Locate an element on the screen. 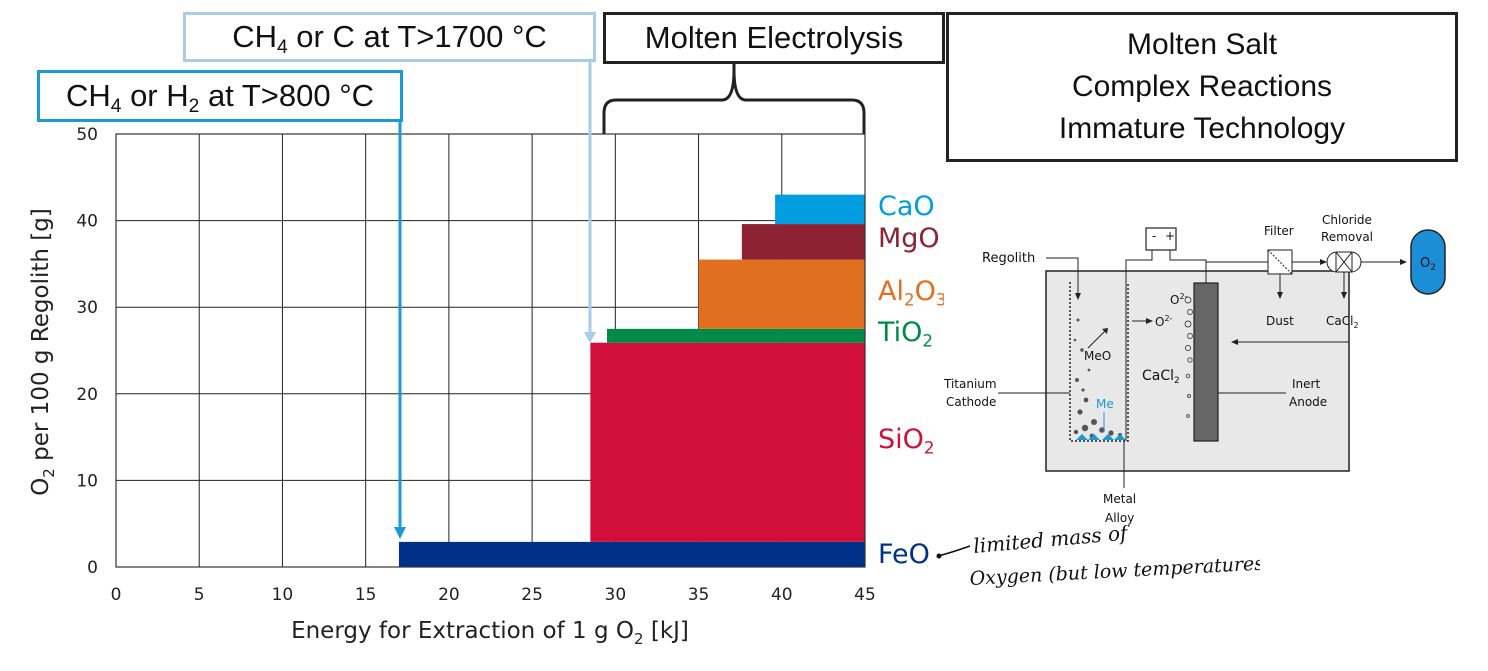 This screenshot has height=671, width=1488. molten-salt-line-2: Complex Reactions is located at coordinates (1202, 86).